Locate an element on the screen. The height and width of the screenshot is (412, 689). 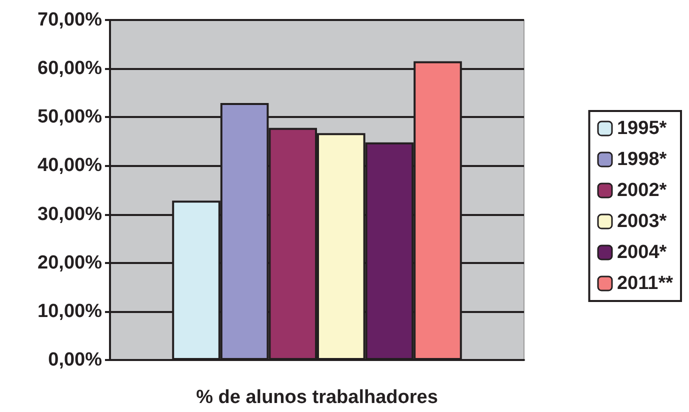
y-tick-label: 40,00% is located at coordinates (70, 165).